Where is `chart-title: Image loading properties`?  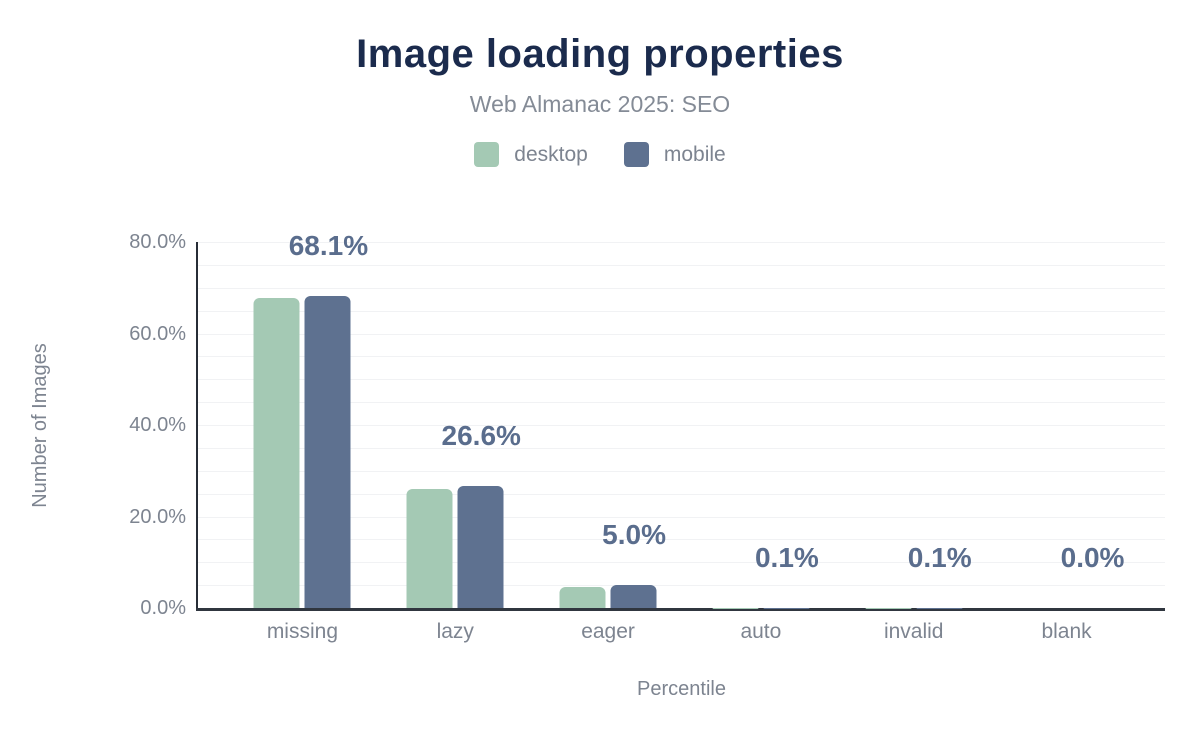
chart-title: Image loading properties is located at coordinates (600, 54).